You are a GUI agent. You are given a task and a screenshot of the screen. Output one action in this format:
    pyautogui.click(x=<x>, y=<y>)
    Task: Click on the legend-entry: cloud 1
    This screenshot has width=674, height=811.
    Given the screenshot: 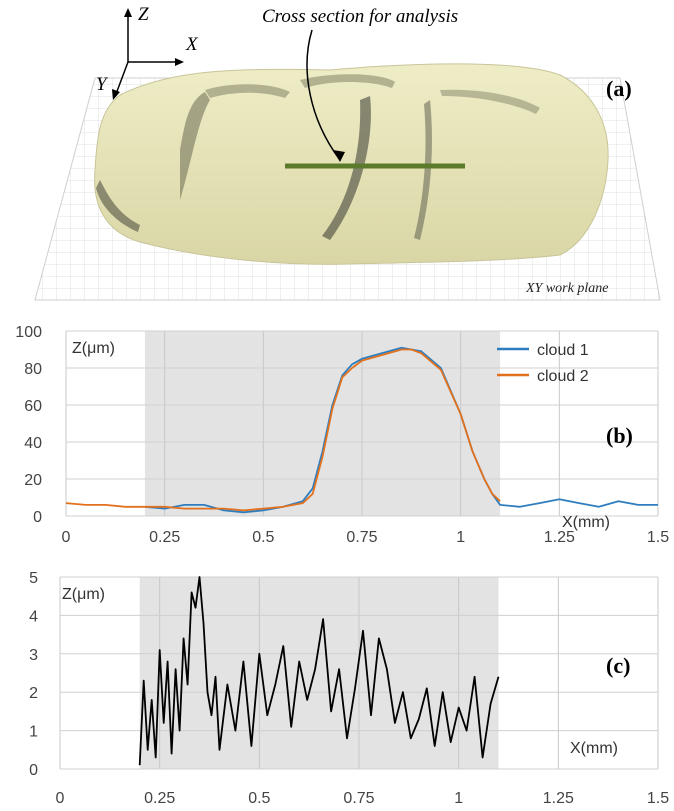 What is the action you would take?
    pyautogui.click(x=563, y=350)
    